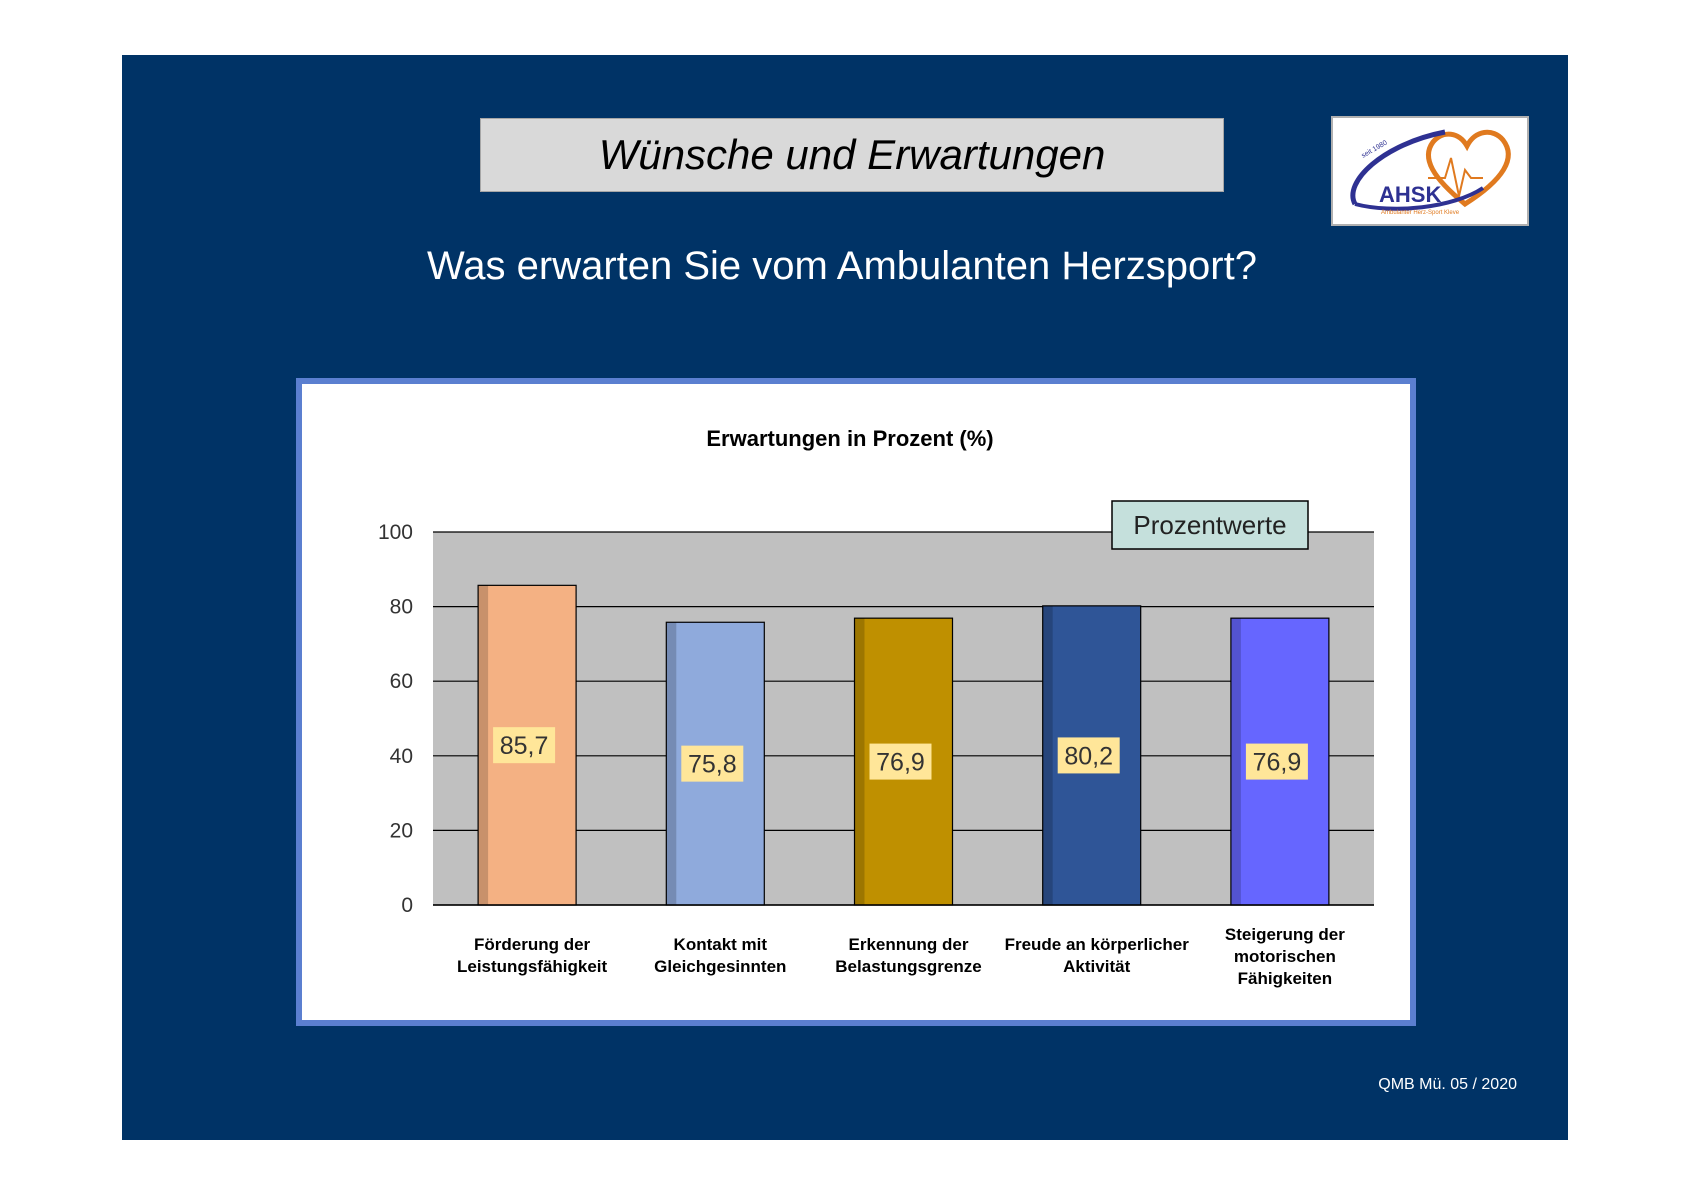  What do you see at coordinates (852, 155) in the screenshot?
I see `slide-title: Wünsche und Erwartungen` at bounding box center [852, 155].